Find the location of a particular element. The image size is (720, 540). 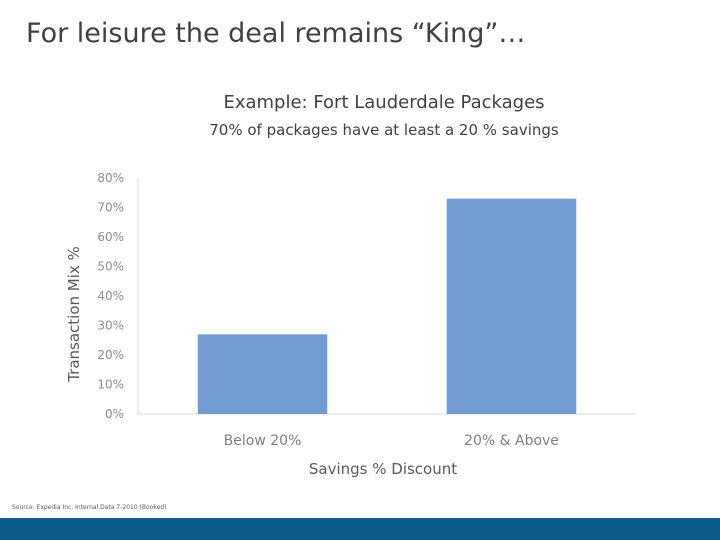

y-tick-label: 40% is located at coordinates (110, 296).